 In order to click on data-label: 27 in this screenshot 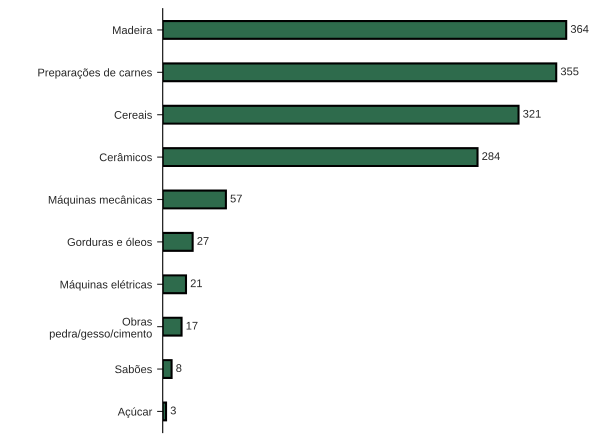, I will do `click(203, 240)`.